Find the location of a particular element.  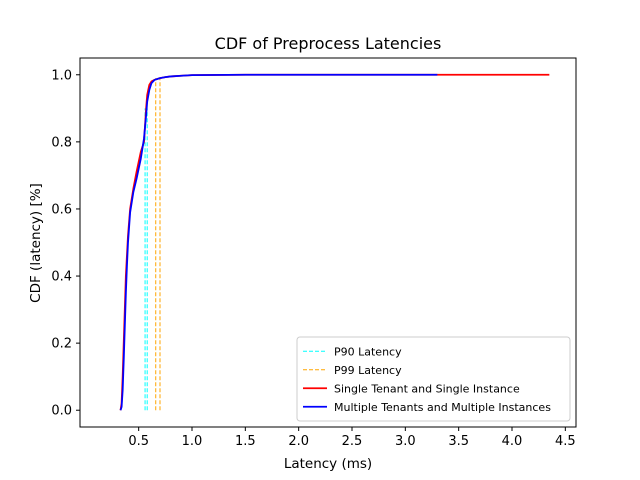

x-tick-label: 1.0 is located at coordinates (192, 441).